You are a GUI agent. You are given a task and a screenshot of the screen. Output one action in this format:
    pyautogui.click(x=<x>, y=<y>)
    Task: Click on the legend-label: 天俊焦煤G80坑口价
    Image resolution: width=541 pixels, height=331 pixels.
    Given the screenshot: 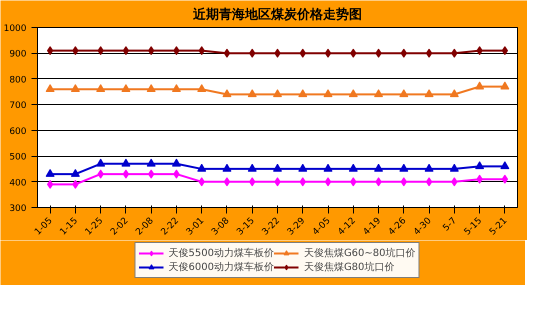 What is the action you would take?
    pyautogui.click(x=349, y=267)
    